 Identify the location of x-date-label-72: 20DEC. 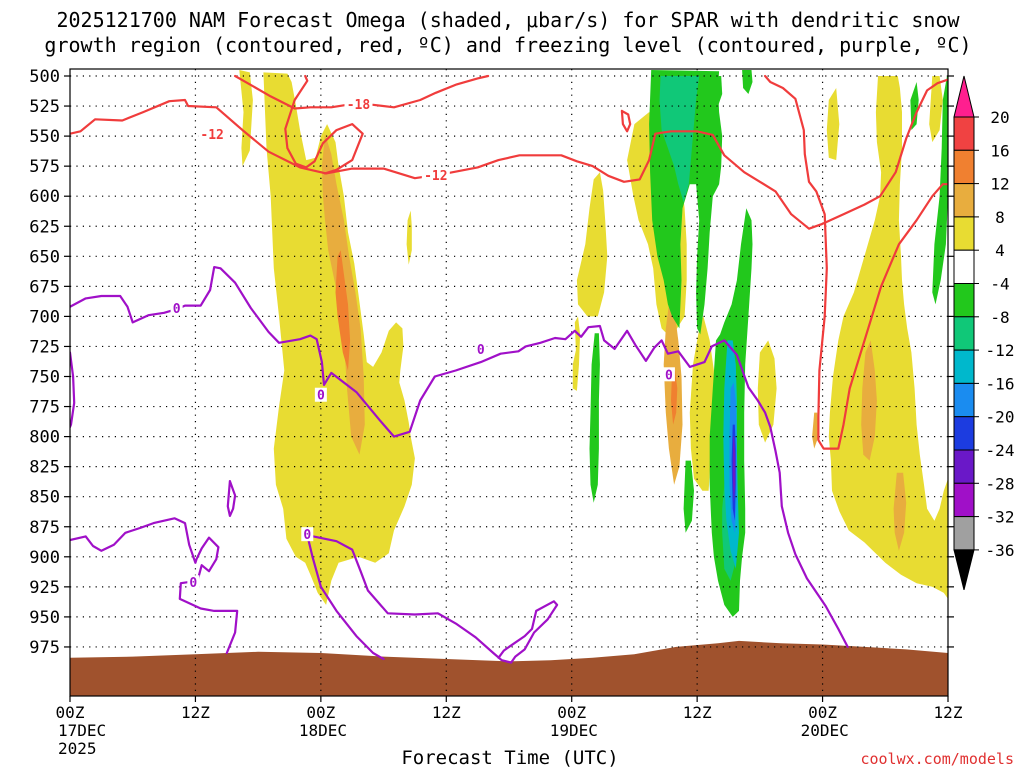
(825, 730).